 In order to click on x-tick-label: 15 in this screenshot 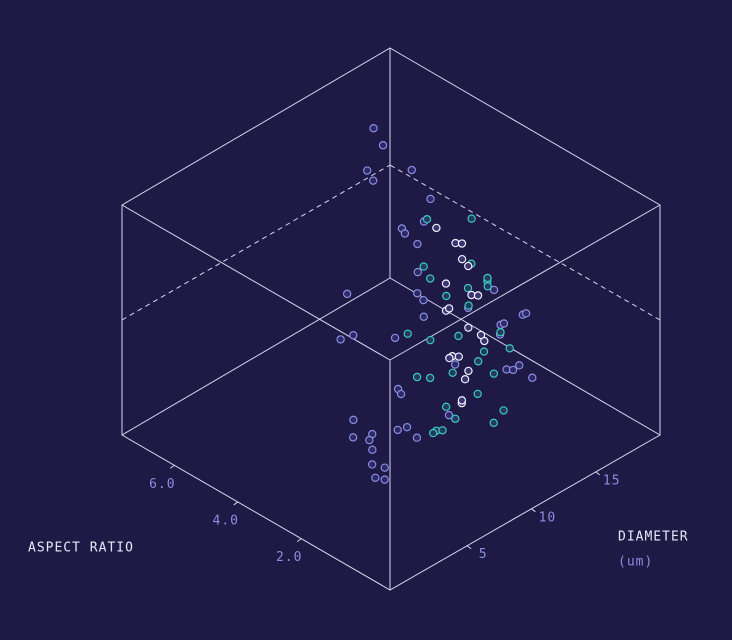, I will do `click(612, 480)`.